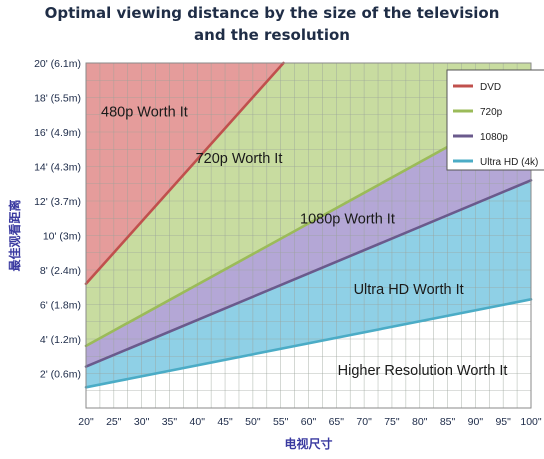  Describe the element at coordinates (272, 35) in the screenshot. I see `chart-title-line-2: and the resolution` at that location.